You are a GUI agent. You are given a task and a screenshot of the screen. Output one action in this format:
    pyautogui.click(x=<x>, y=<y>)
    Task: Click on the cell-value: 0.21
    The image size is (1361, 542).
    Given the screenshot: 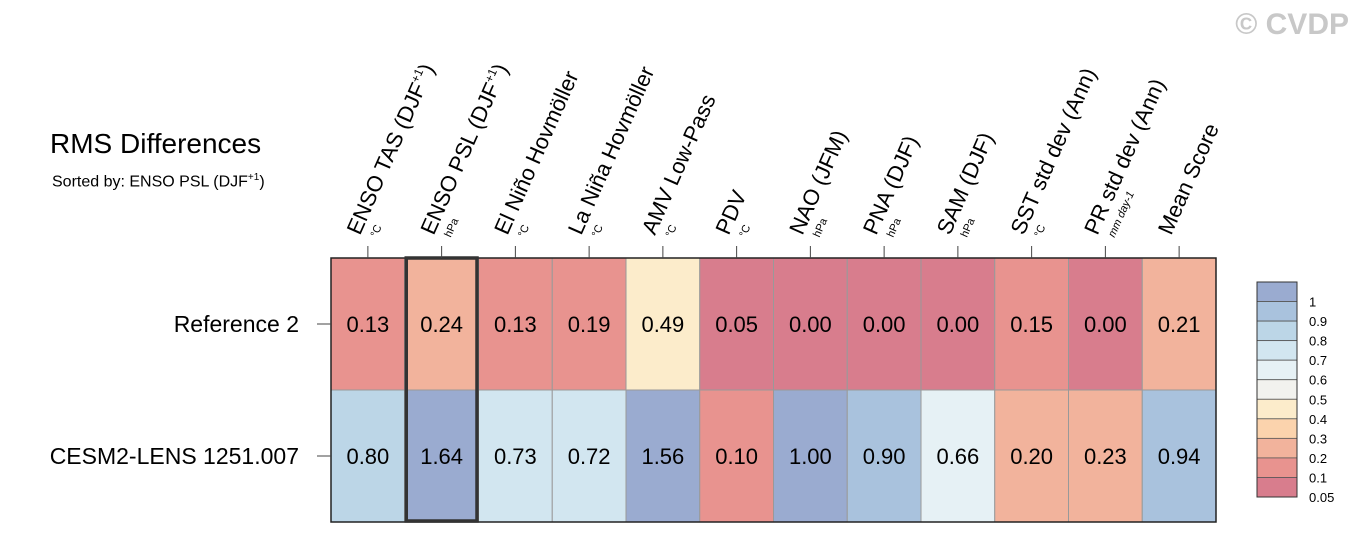 What is the action you would take?
    pyautogui.click(x=1179, y=324)
    